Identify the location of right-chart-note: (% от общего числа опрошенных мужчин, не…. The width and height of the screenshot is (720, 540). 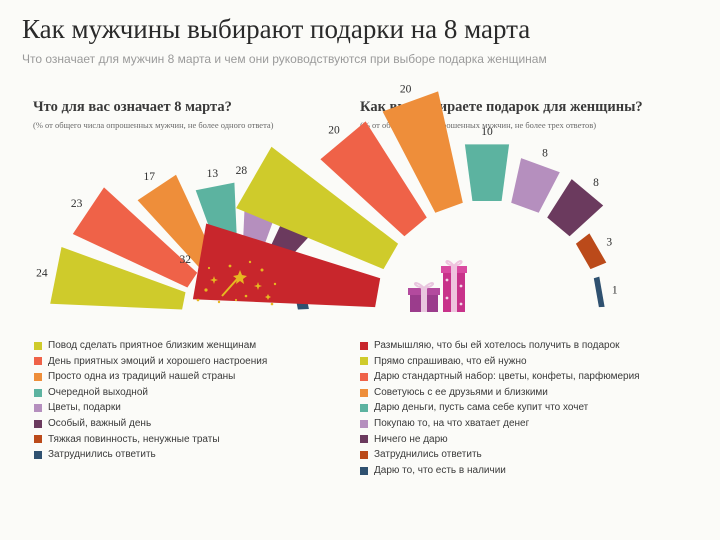
(478, 125).